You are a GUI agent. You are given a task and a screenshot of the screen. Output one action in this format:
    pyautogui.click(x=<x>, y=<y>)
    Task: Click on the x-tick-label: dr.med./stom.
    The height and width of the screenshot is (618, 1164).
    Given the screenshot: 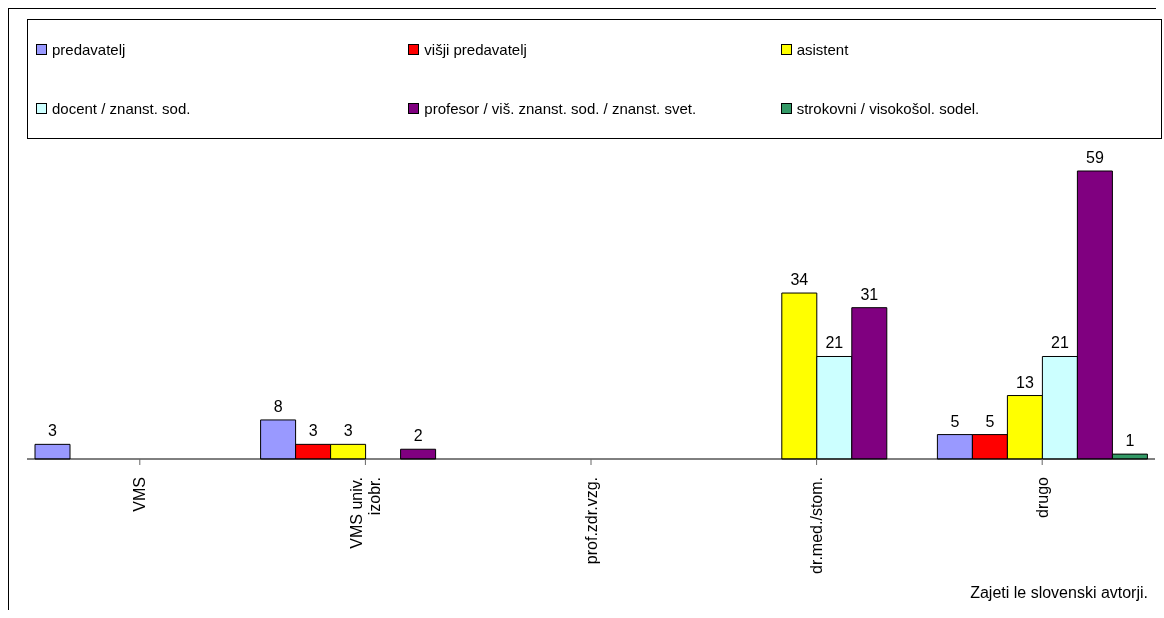 What is the action you would take?
    pyautogui.click(x=817, y=525)
    